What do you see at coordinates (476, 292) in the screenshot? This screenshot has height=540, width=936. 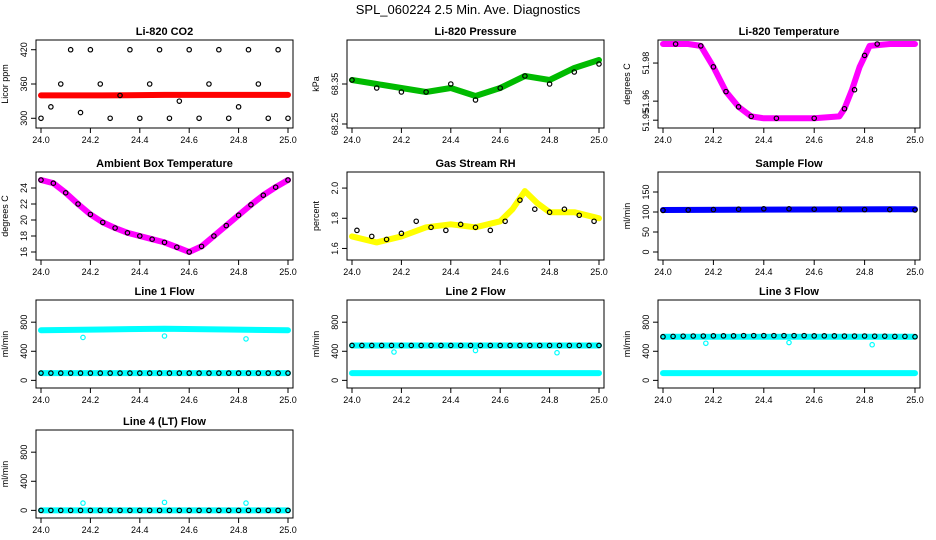 I see `chart-title: Line 2 Flow` at bounding box center [476, 292].